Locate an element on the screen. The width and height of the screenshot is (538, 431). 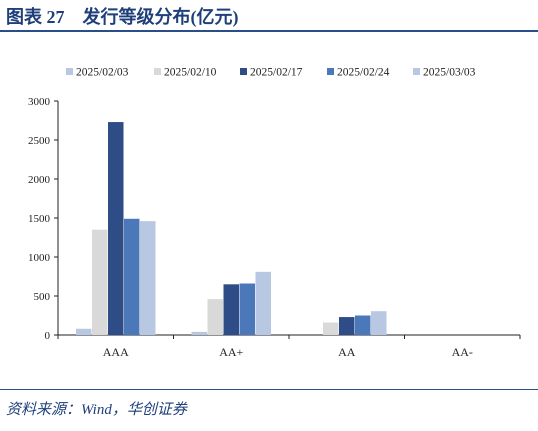
x-axis: AAA AA+ AA AA- is located at coordinates (289, 346).